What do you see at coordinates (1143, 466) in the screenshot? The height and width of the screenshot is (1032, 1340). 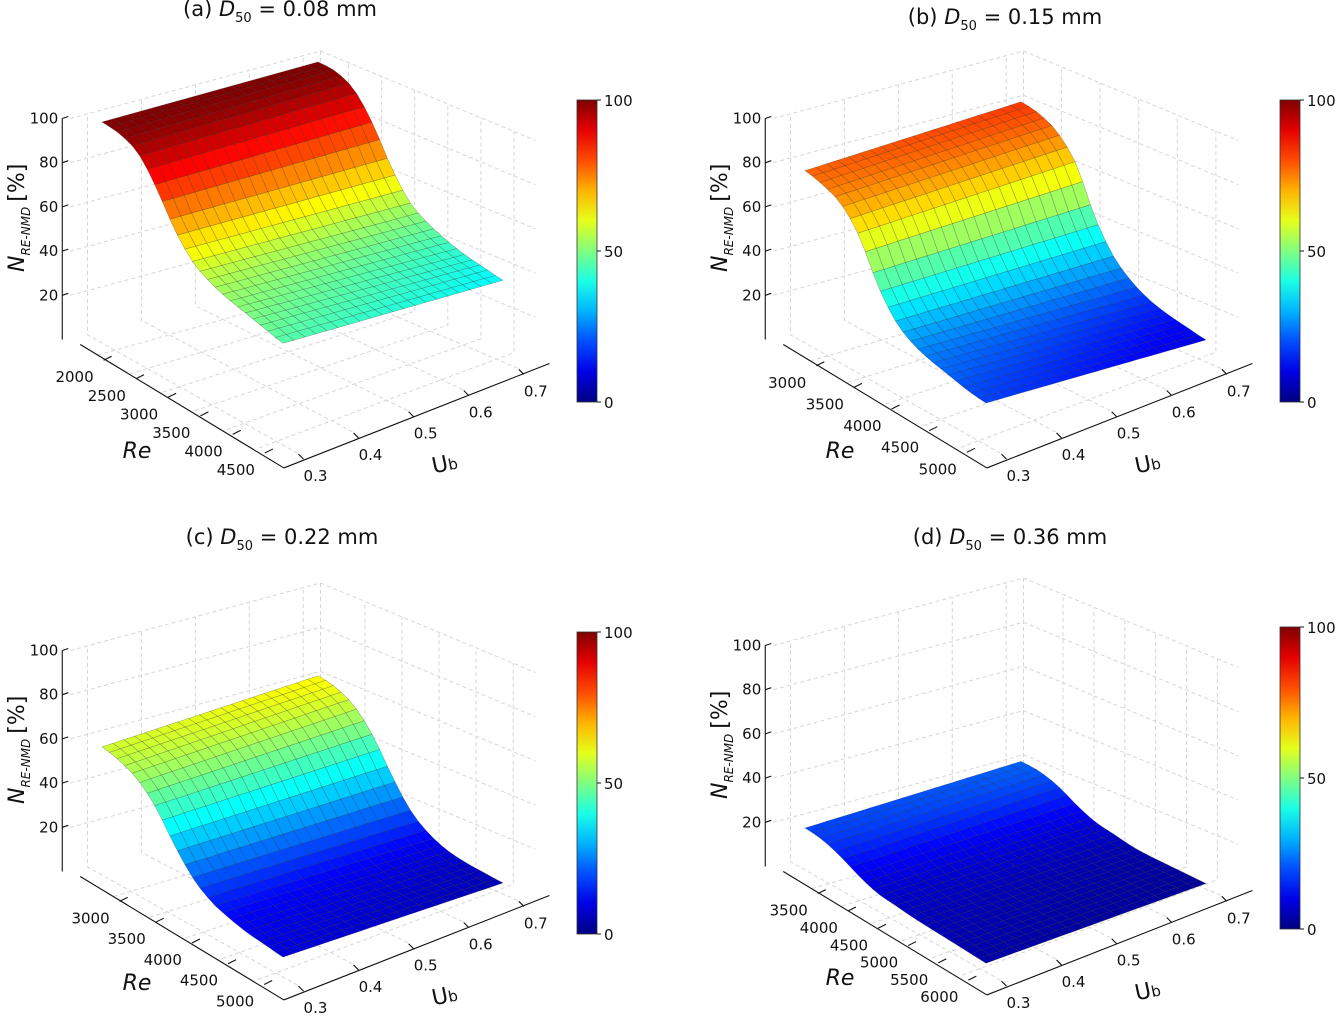 I see `ub-axis-title-main: U` at bounding box center [1143, 466].